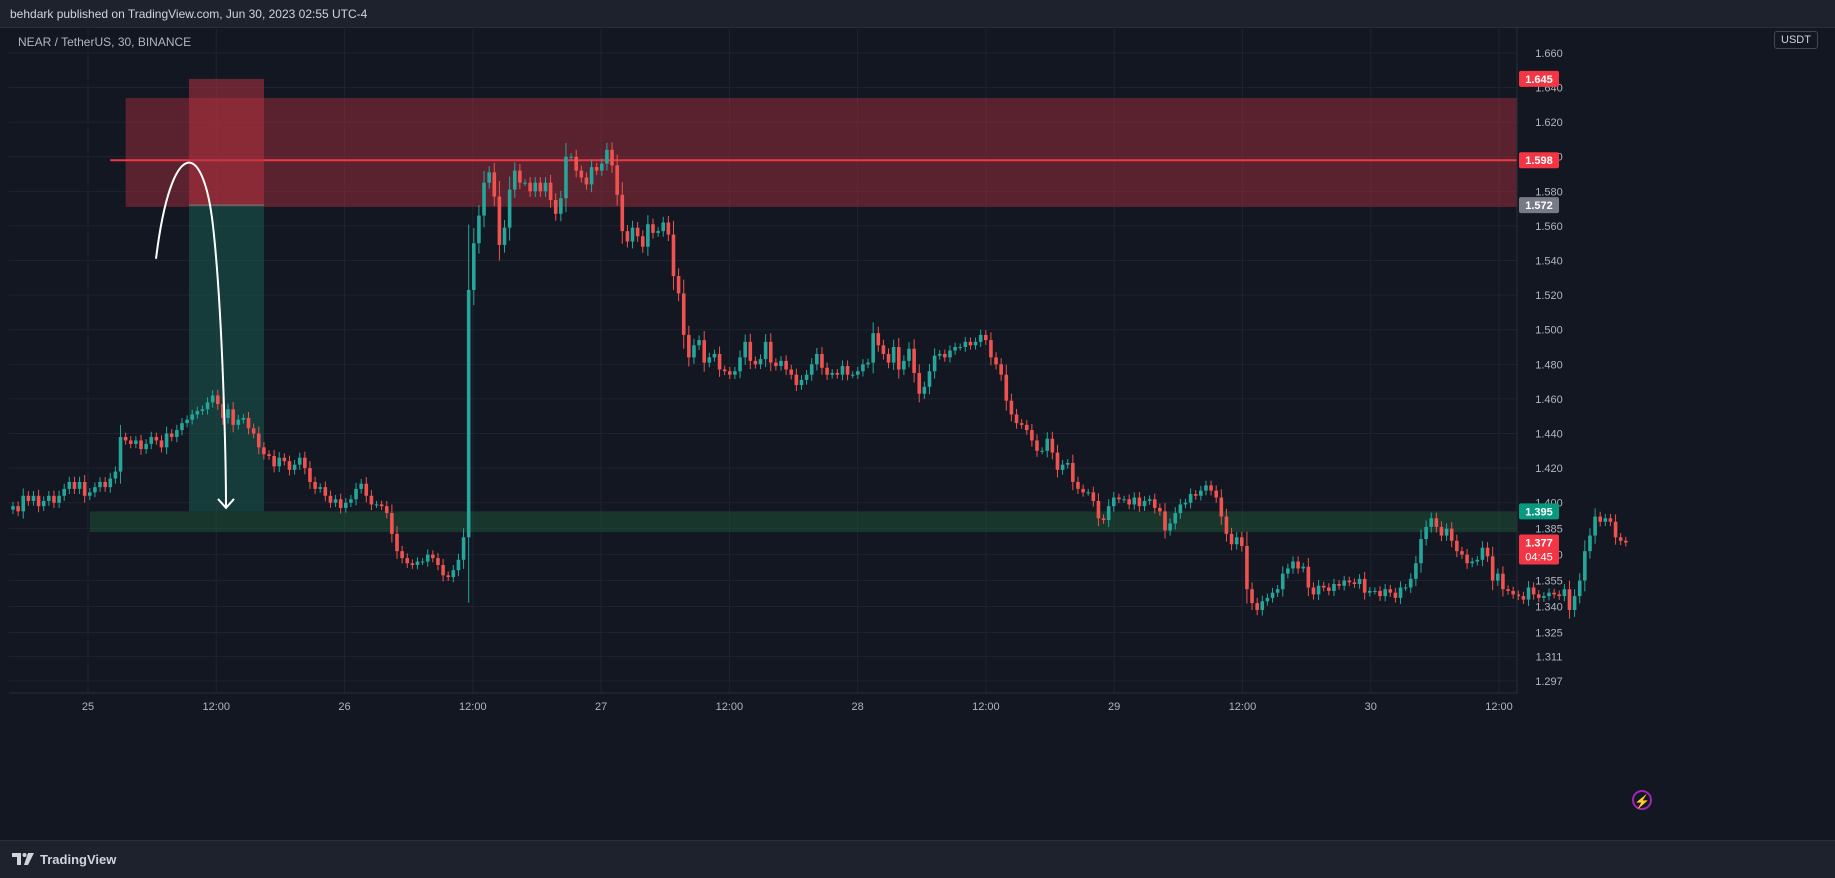 The image size is (1835, 878). Describe the element at coordinates (1642, 800) in the screenshot. I see `lightning-icon: ⚡` at that location.